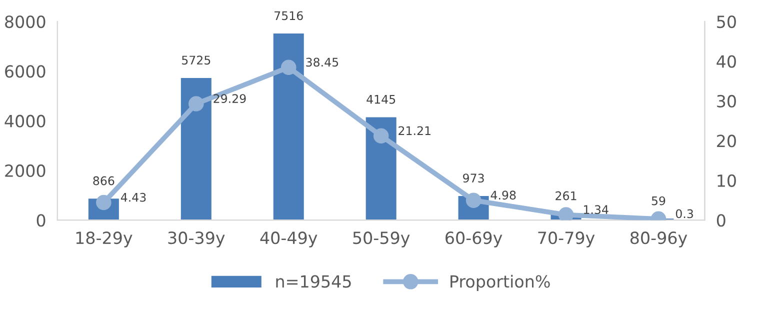 The height and width of the screenshot is (331, 766). What do you see at coordinates (288, 15) in the screenshot?
I see `data-label: 7516` at bounding box center [288, 15].